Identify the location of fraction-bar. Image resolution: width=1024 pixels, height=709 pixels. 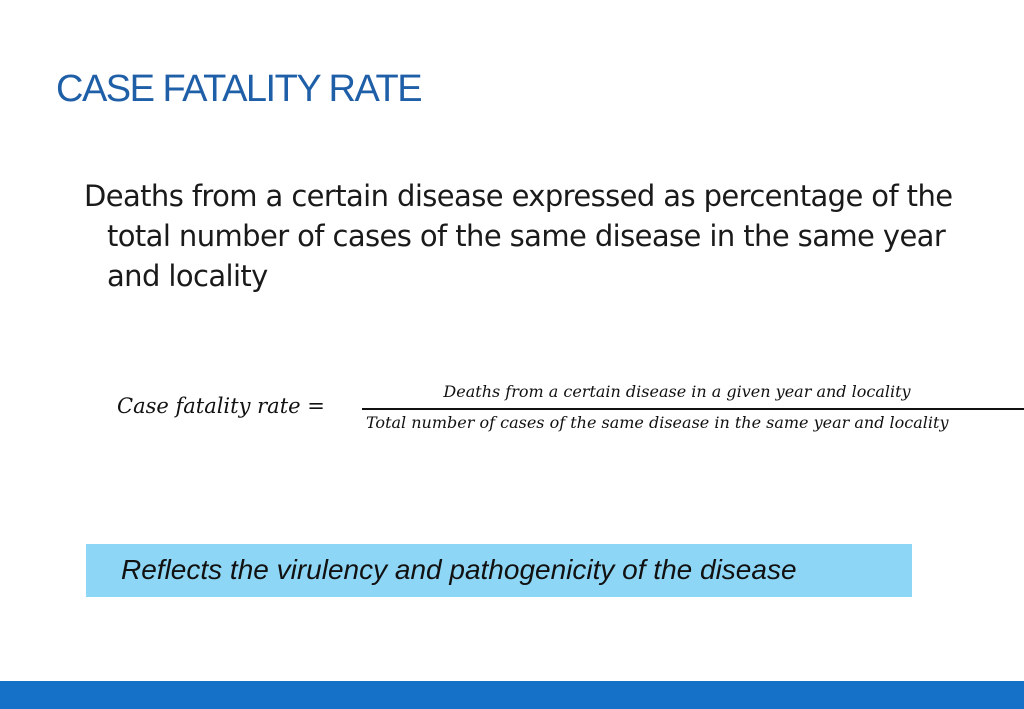
(693, 409).